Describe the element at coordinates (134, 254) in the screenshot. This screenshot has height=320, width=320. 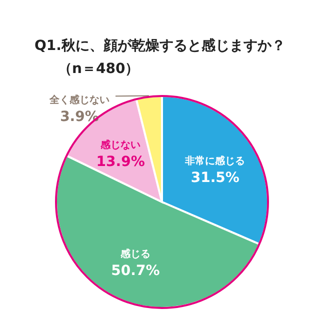
I see `slice-label: 感じる` at that location.